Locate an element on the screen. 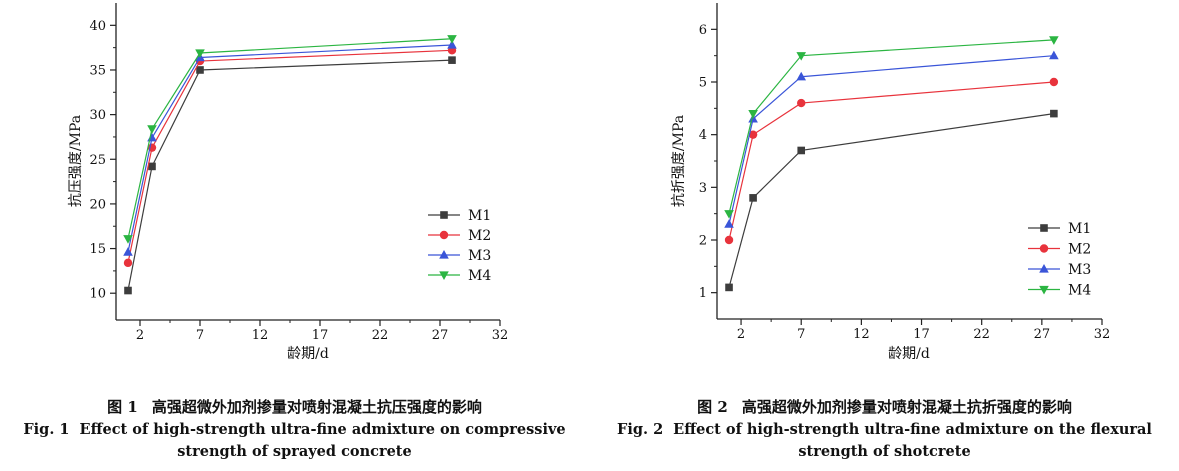  x-tick-label: 27 is located at coordinates (440, 335).